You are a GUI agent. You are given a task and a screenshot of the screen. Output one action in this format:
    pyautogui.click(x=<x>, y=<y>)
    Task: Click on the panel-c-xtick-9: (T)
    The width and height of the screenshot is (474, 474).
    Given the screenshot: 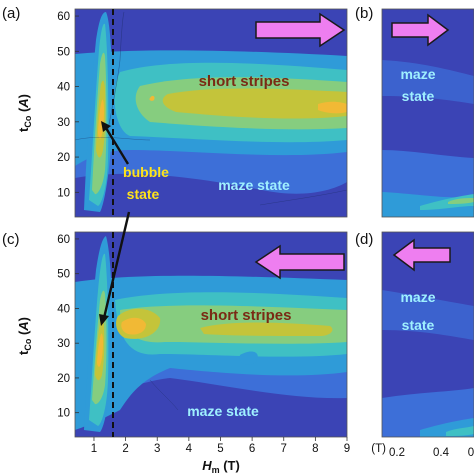 What is the action you would take?
    pyautogui.click(x=378, y=449)
    